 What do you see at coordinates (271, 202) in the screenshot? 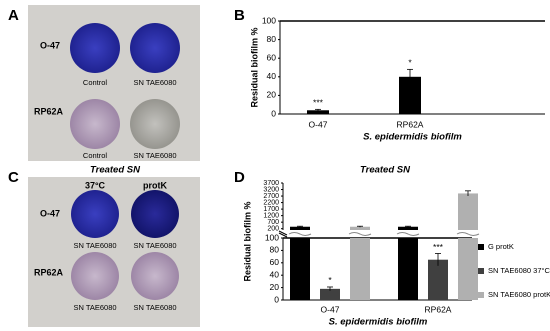
I see `y-tick-label: 2200` at bounding box center [271, 202].